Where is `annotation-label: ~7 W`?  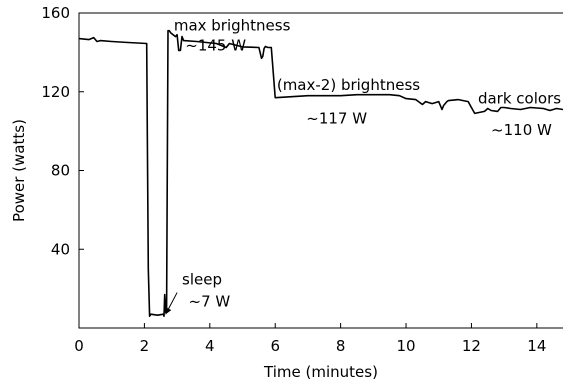
annotation-label: ~7 W is located at coordinates (210, 301).